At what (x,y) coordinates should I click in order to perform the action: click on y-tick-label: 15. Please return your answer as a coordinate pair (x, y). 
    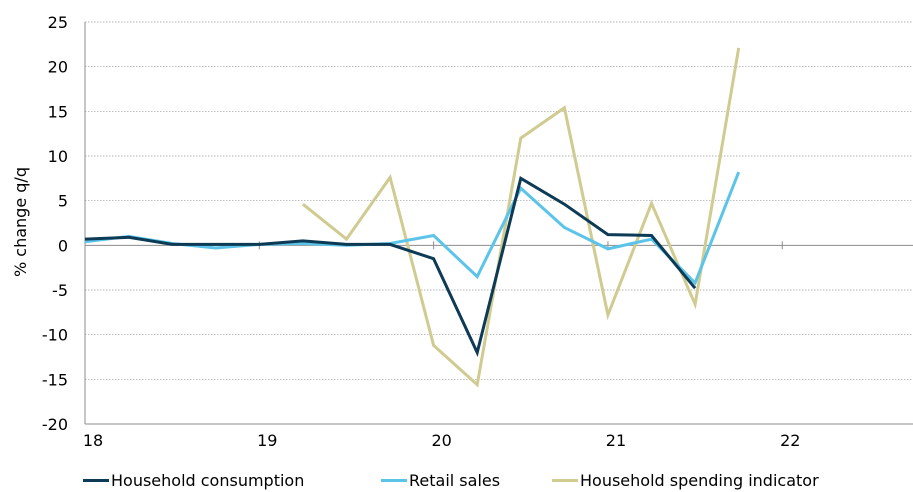
    Looking at the image, I should click on (58, 111).